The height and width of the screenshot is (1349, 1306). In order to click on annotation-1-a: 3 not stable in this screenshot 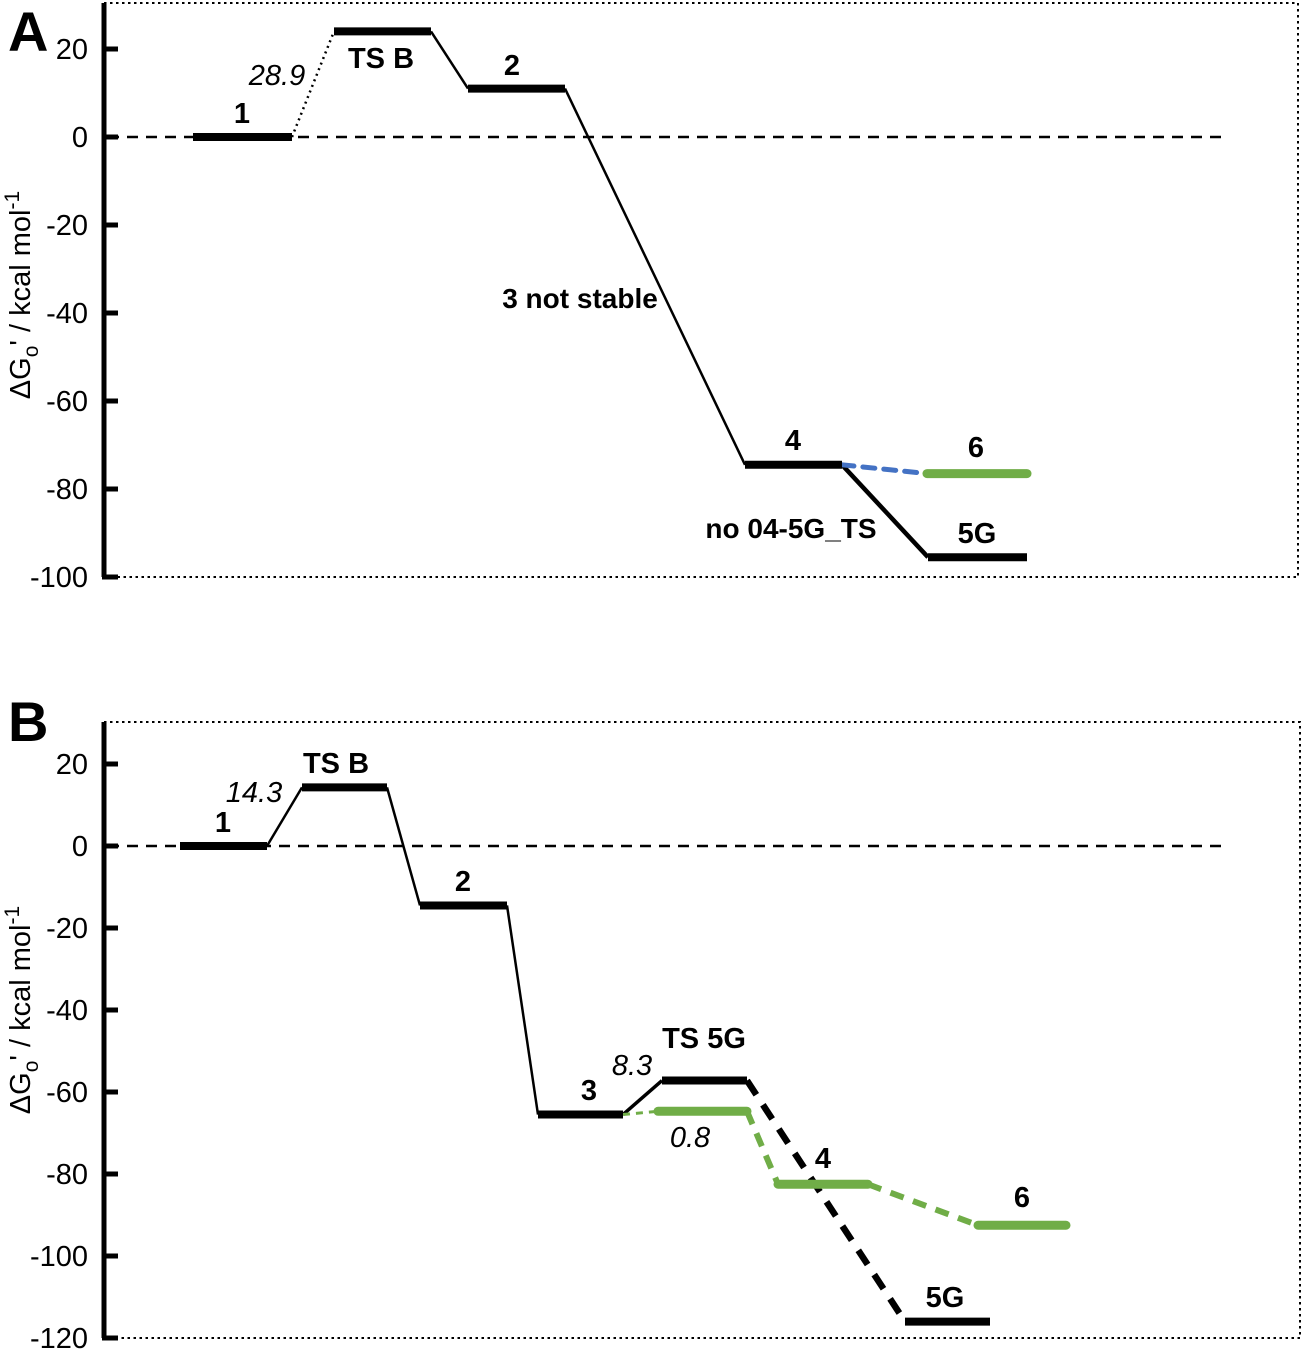, I will do `click(580, 298)`.